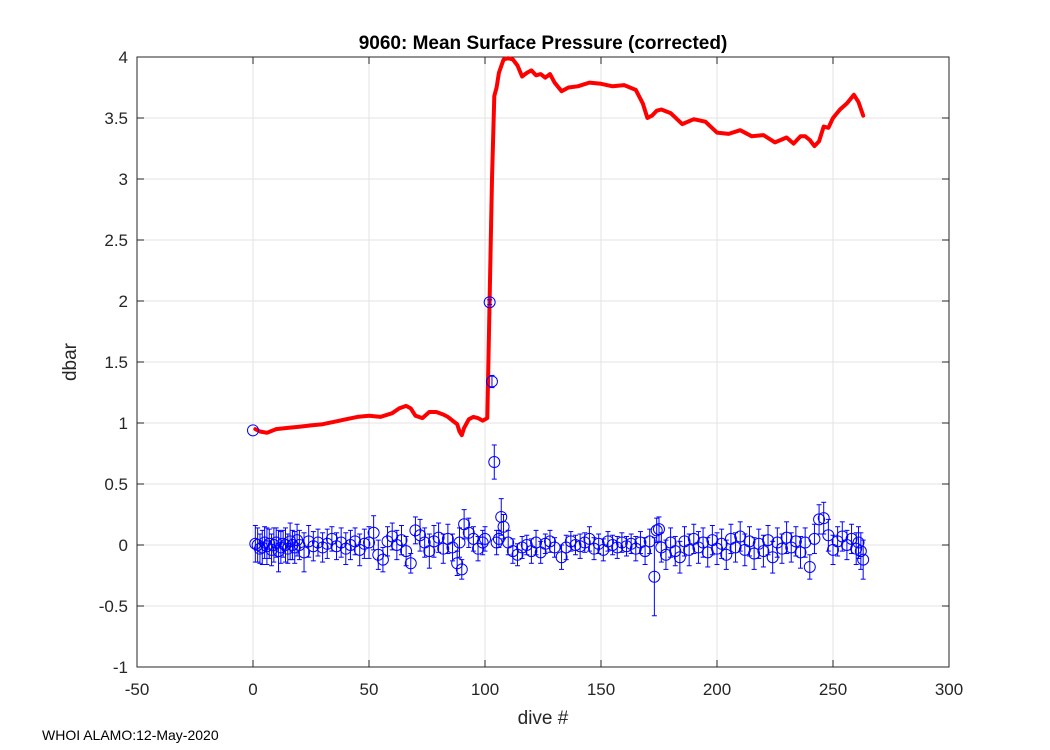  I want to click on y-tick-label: 1, so click(123, 423).